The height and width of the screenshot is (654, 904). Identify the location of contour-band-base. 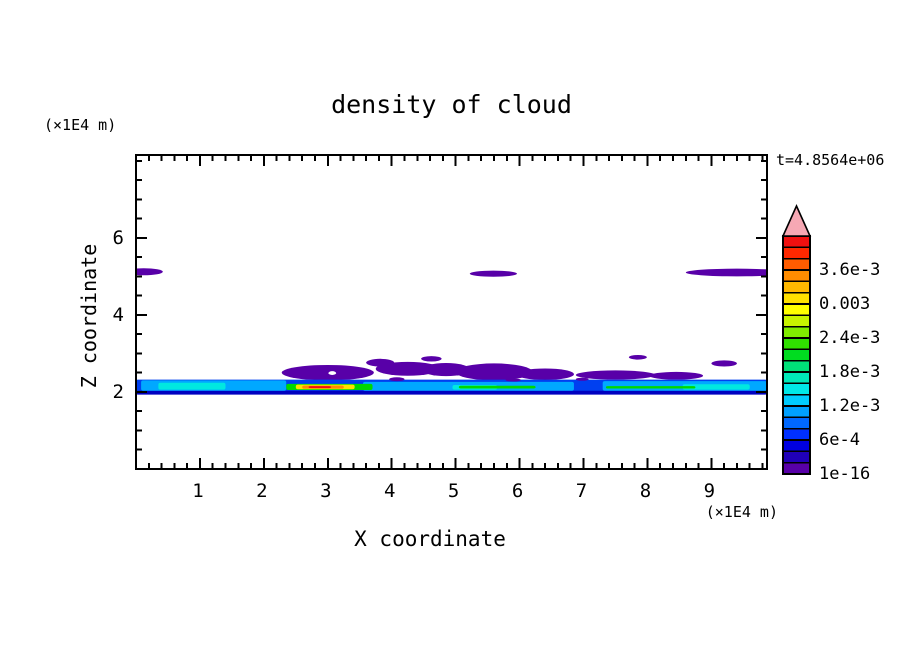
(451, 392).